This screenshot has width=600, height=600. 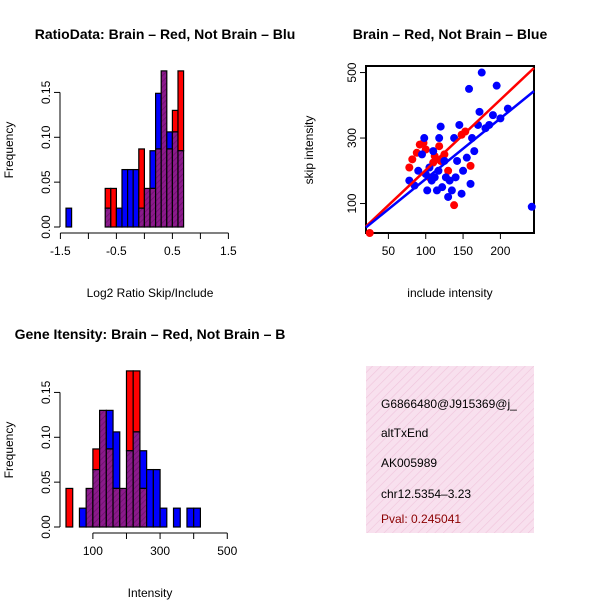 I want to click on intensity-histogram-ylabel: Frequency, so click(x=9, y=450).